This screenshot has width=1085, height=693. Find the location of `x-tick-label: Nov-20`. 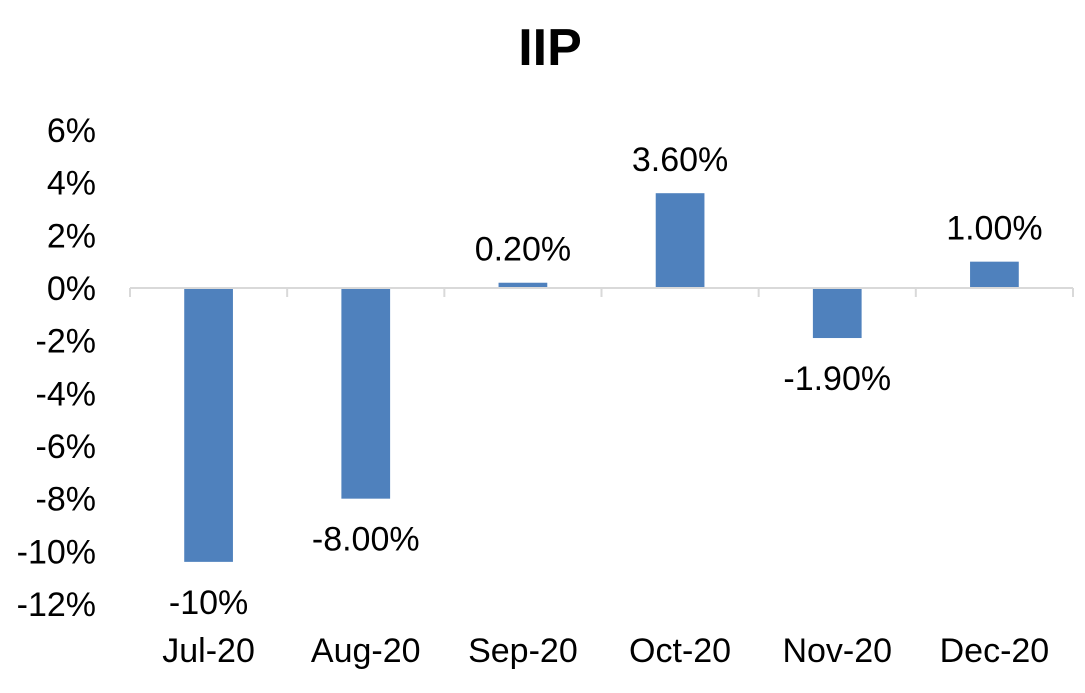

x-tick-label: Nov-20 is located at coordinates (837, 651).